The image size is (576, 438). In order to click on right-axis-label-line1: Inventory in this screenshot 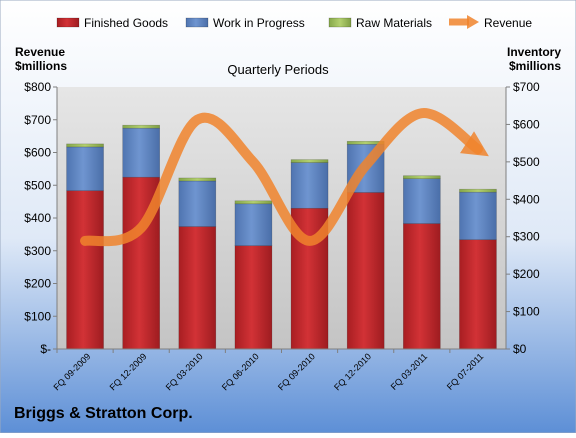, I will do `click(534, 52)`.